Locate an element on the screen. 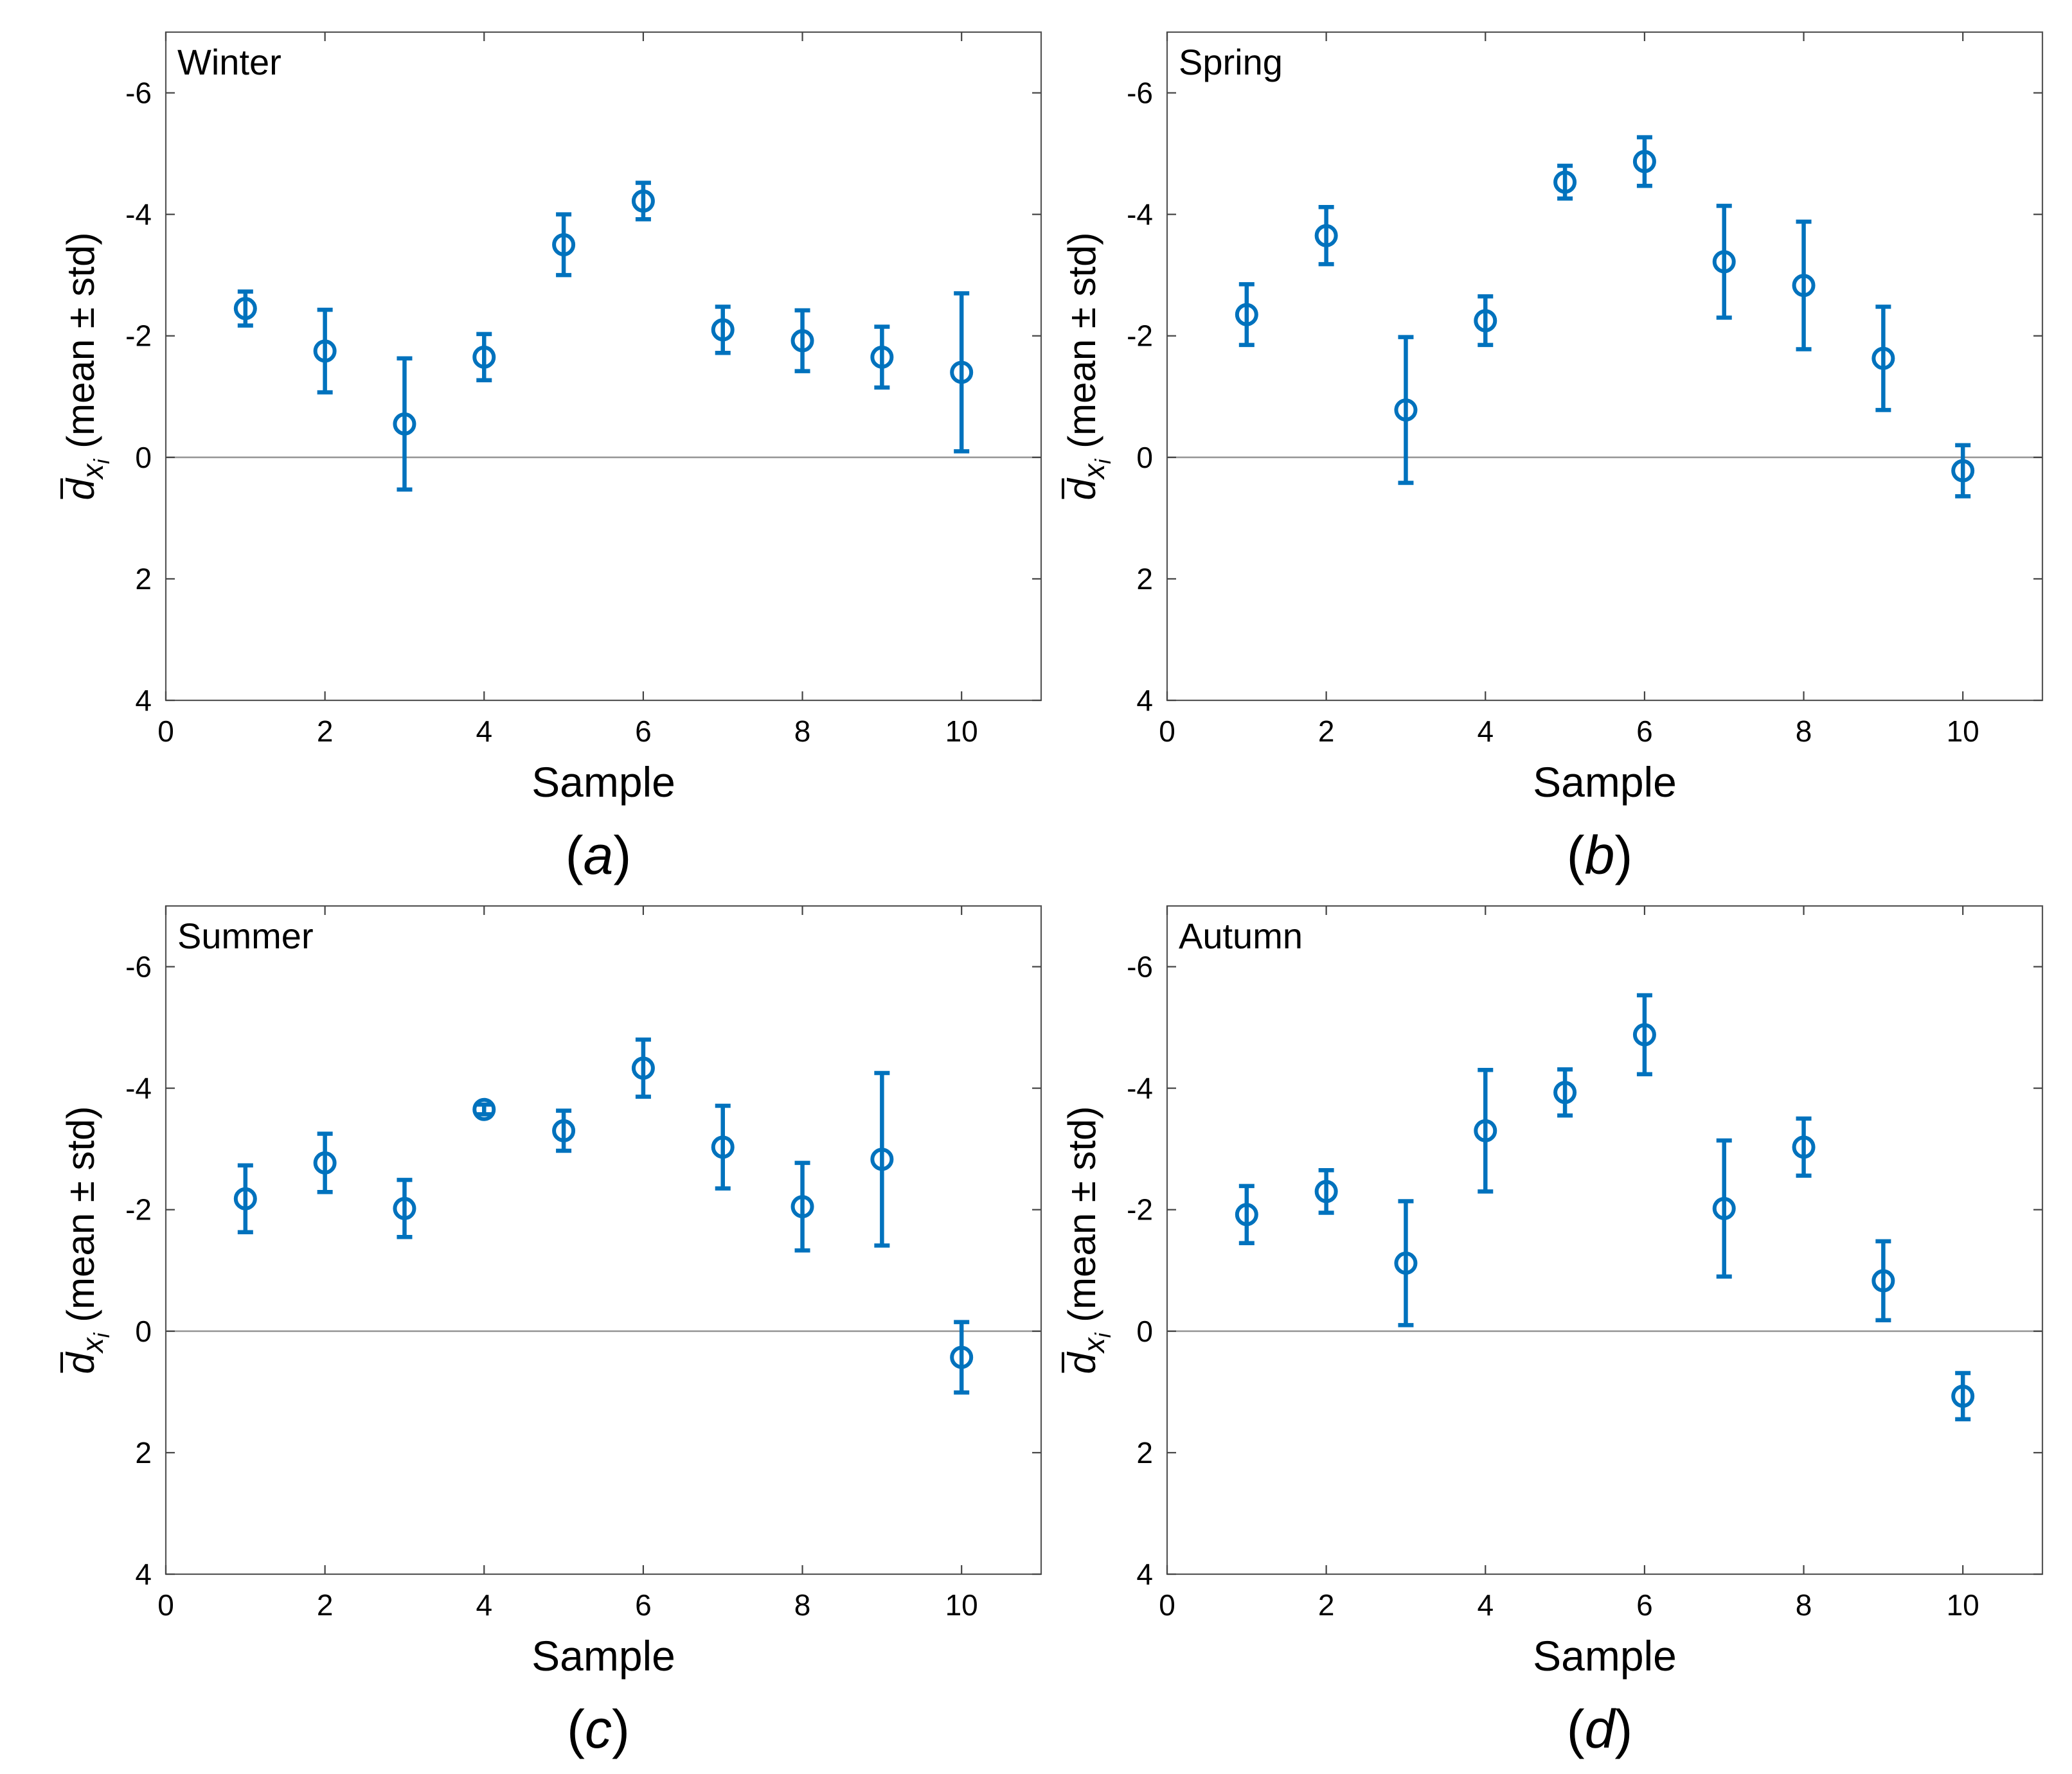 The image size is (2072, 1774). season-title: Autumn is located at coordinates (1241, 936).